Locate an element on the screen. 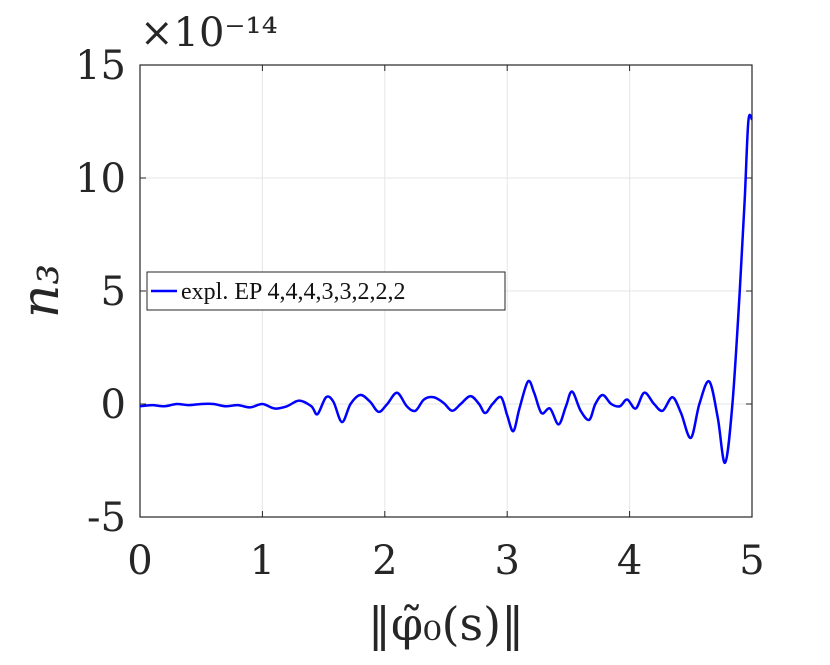 Image resolution: width=830 pixels, height=665 pixels. legend-label: expl. EP 4,4,4,3,3,2,2,2 is located at coordinates (293, 292).